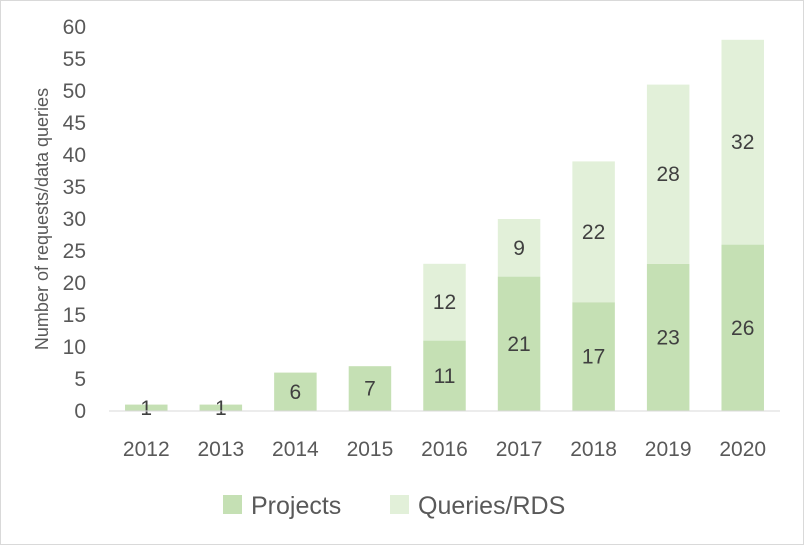  I want to click on data-label: 21, so click(518, 344).